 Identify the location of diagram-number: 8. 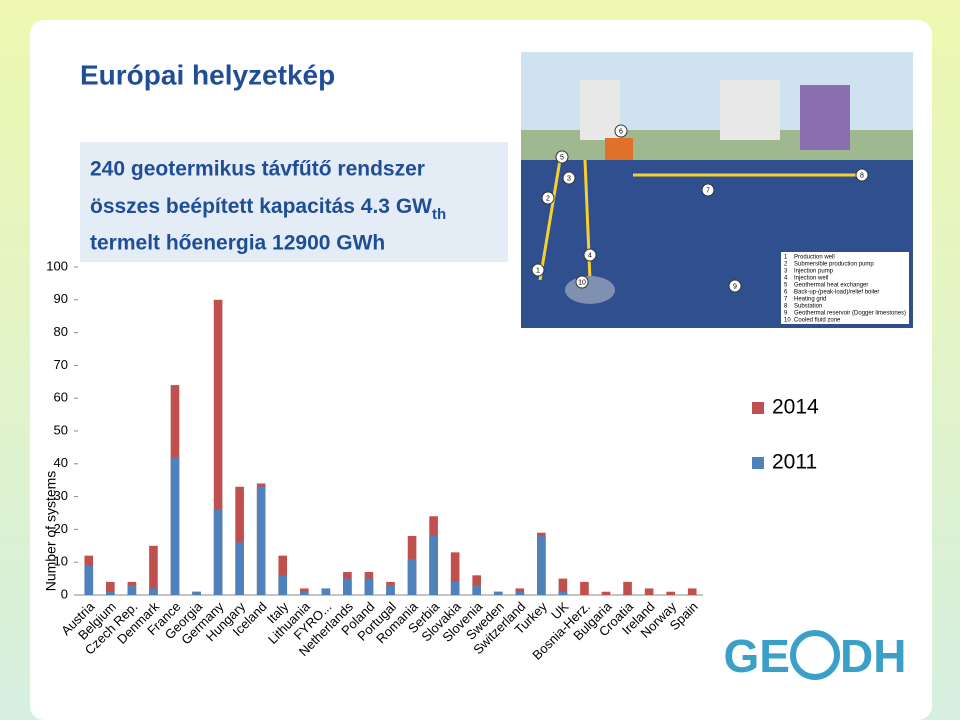
(862, 175).